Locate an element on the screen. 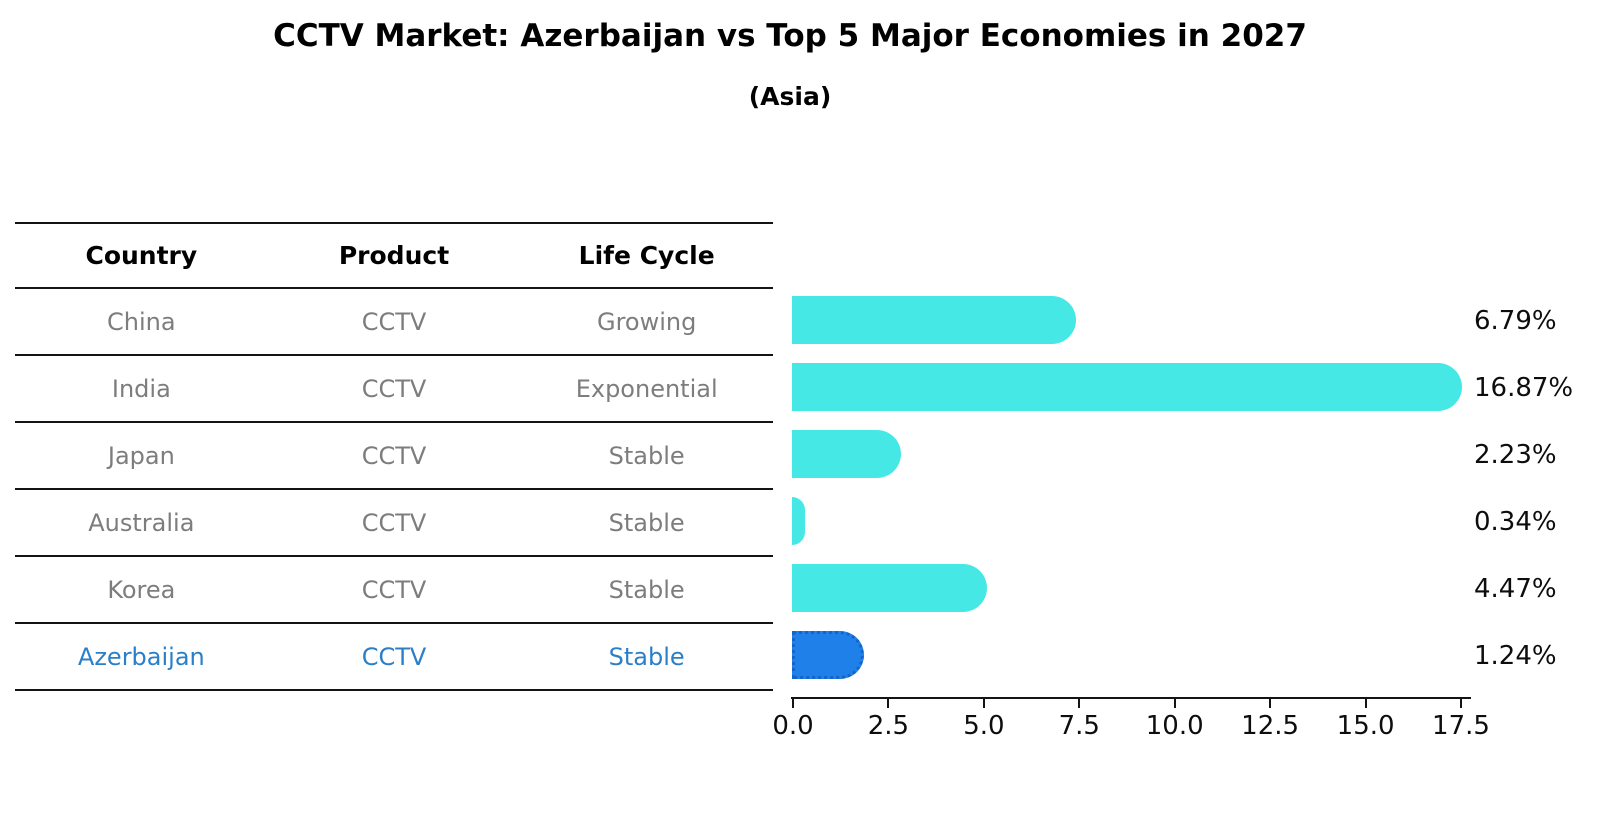 The image size is (1604, 823). country-cell: China is located at coordinates (141, 321).